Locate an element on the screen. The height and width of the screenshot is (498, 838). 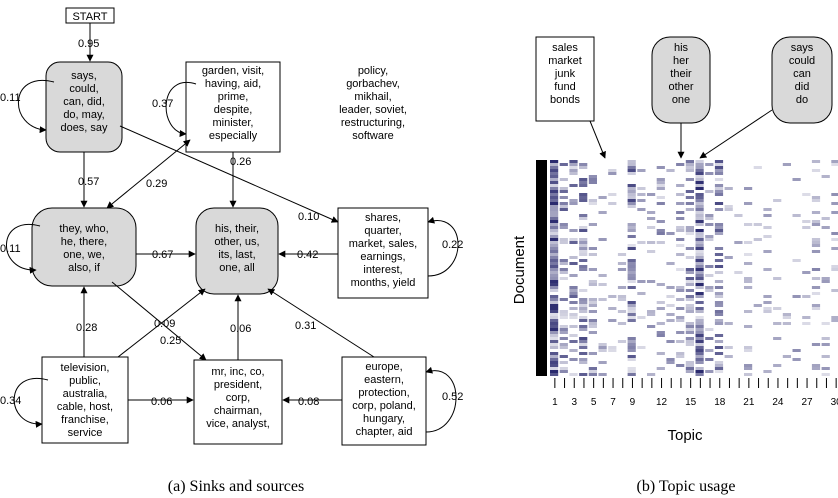
label-self-shares: 0.22 is located at coordinates (452, 245).